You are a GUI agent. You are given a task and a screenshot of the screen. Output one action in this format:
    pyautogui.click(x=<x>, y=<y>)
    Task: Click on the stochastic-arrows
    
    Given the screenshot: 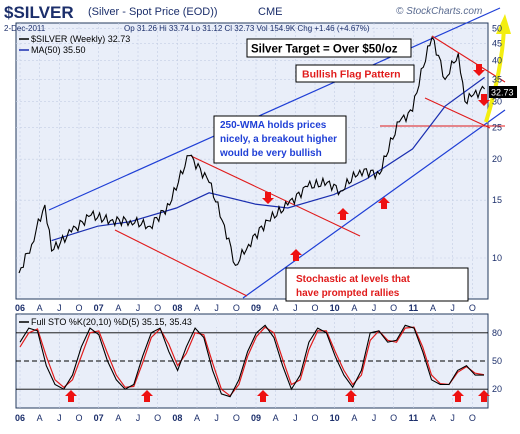 What is the action you would take?
    pyautogui.click(x=277, y=396)
    